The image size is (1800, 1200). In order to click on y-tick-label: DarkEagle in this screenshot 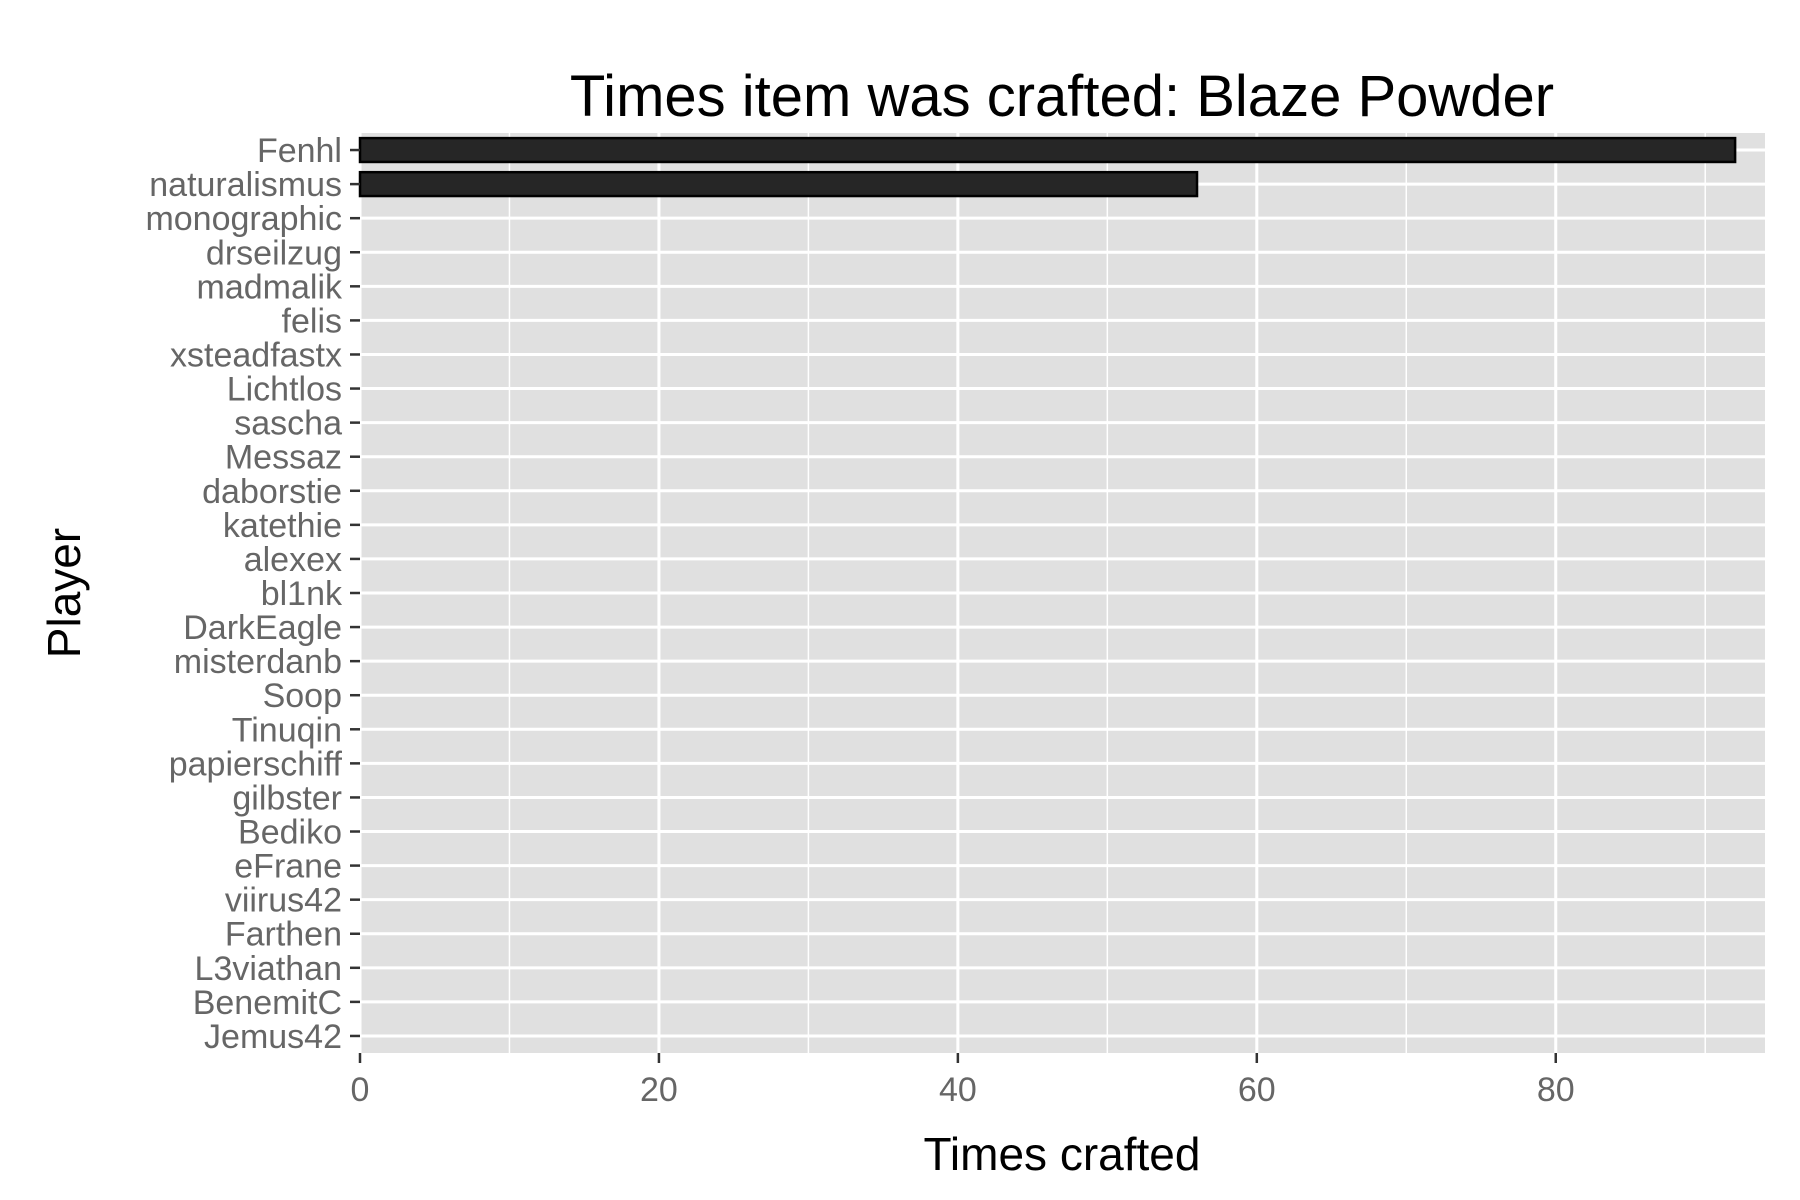, I will do `click(262, 628)`.